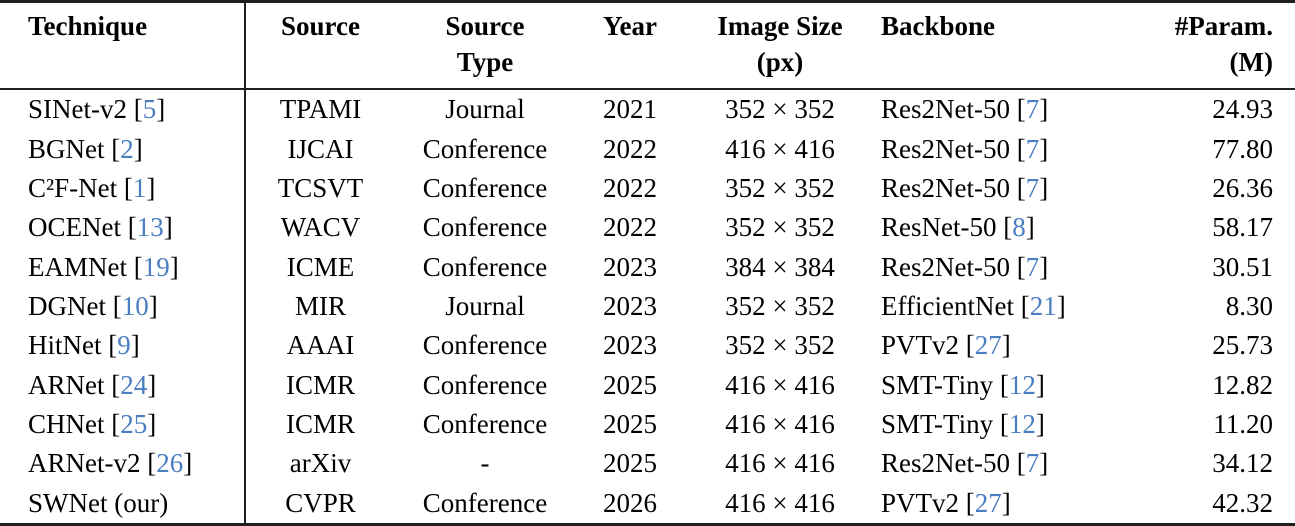  Describe the element at coordinates (320, 502) in the screenshot. I see `source-cell: CVPR` at that location.